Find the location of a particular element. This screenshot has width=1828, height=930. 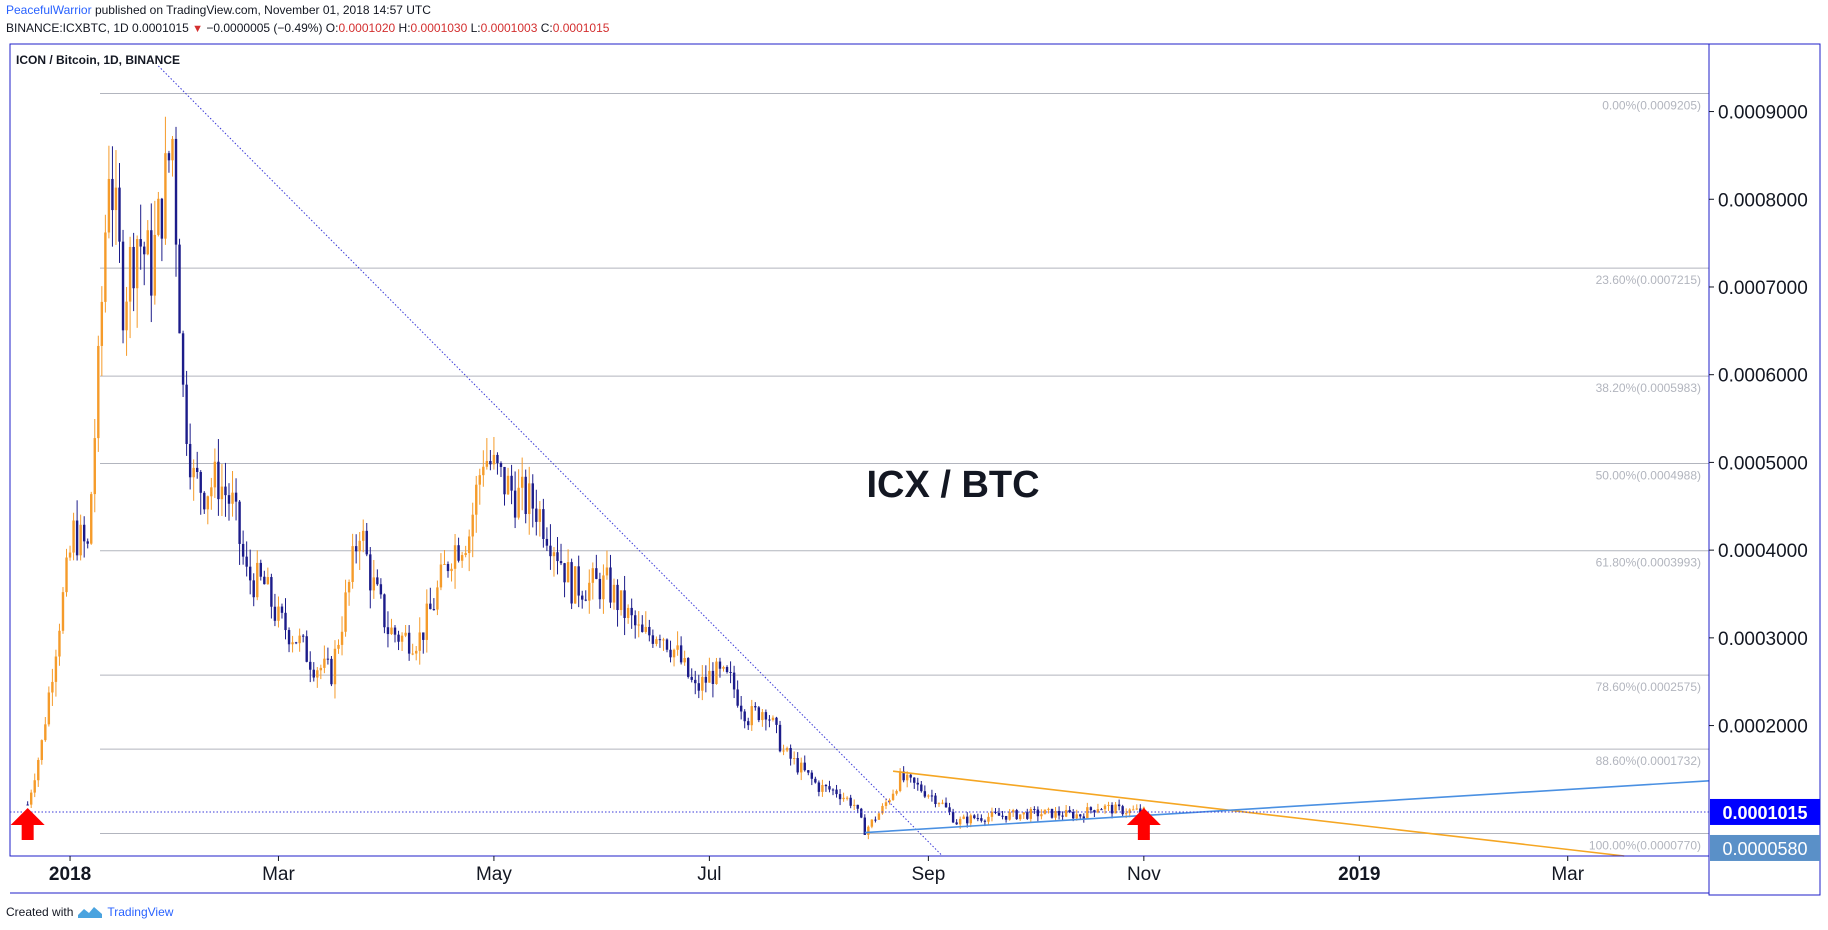

tradingview-link: TradingView is located at coordinates (140, 912).